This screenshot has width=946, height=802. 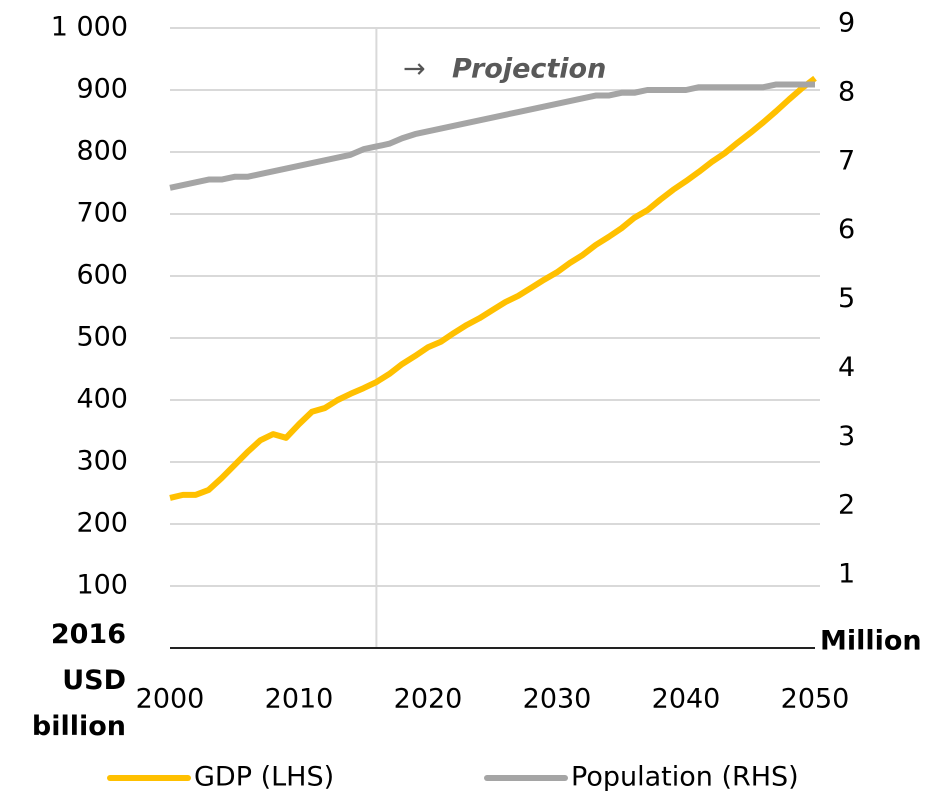 I want to click on annotation-arrow: →, so click(x=414, y=69).